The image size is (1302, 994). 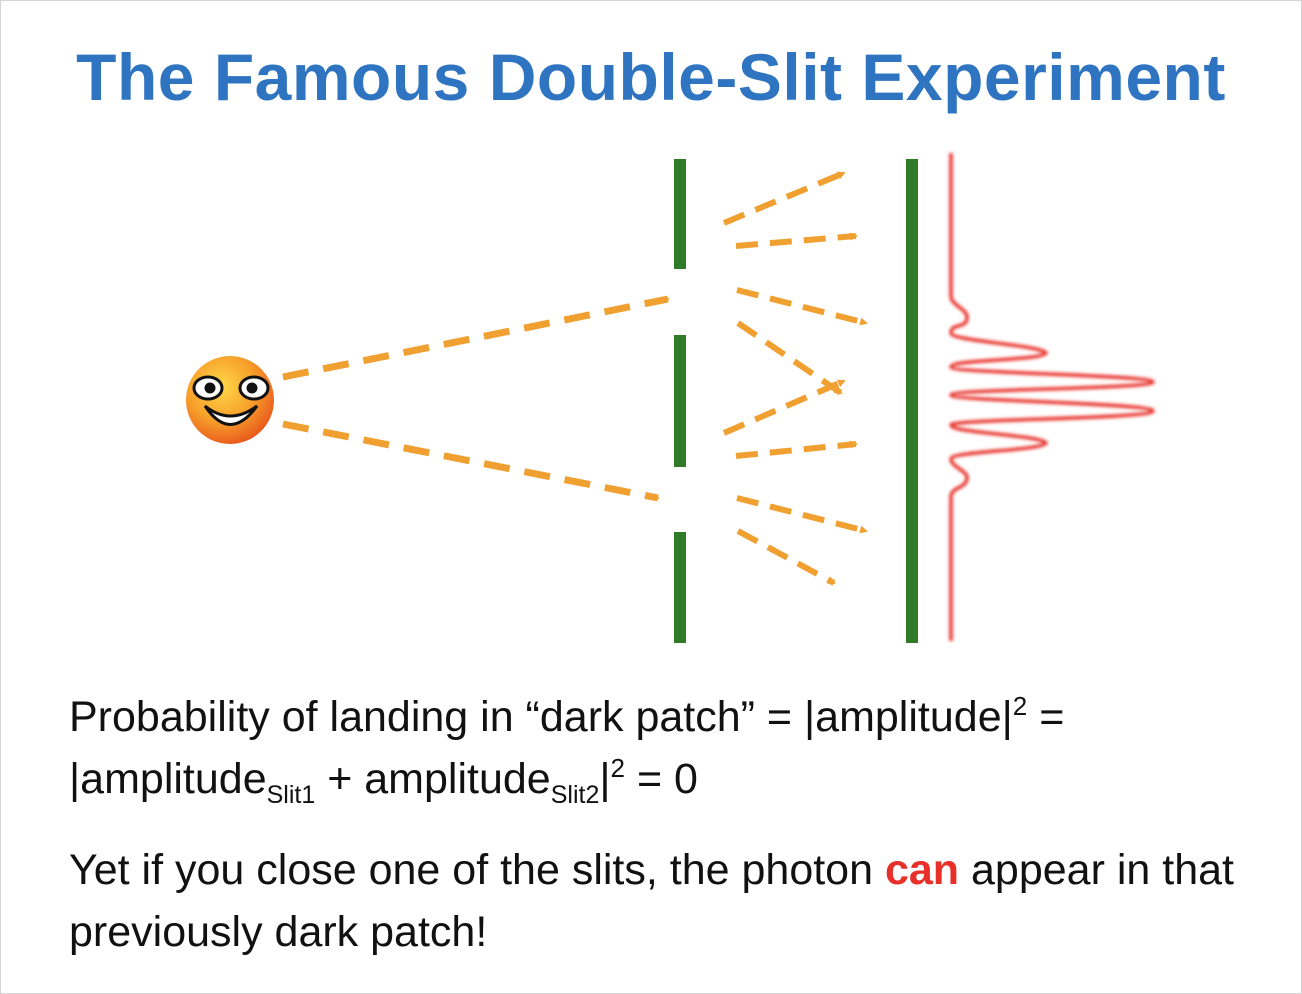 What do you see at coordinates (922, 870) in the screenshot?
I see `emphasis-can: can` at bounding box center [922, 870].